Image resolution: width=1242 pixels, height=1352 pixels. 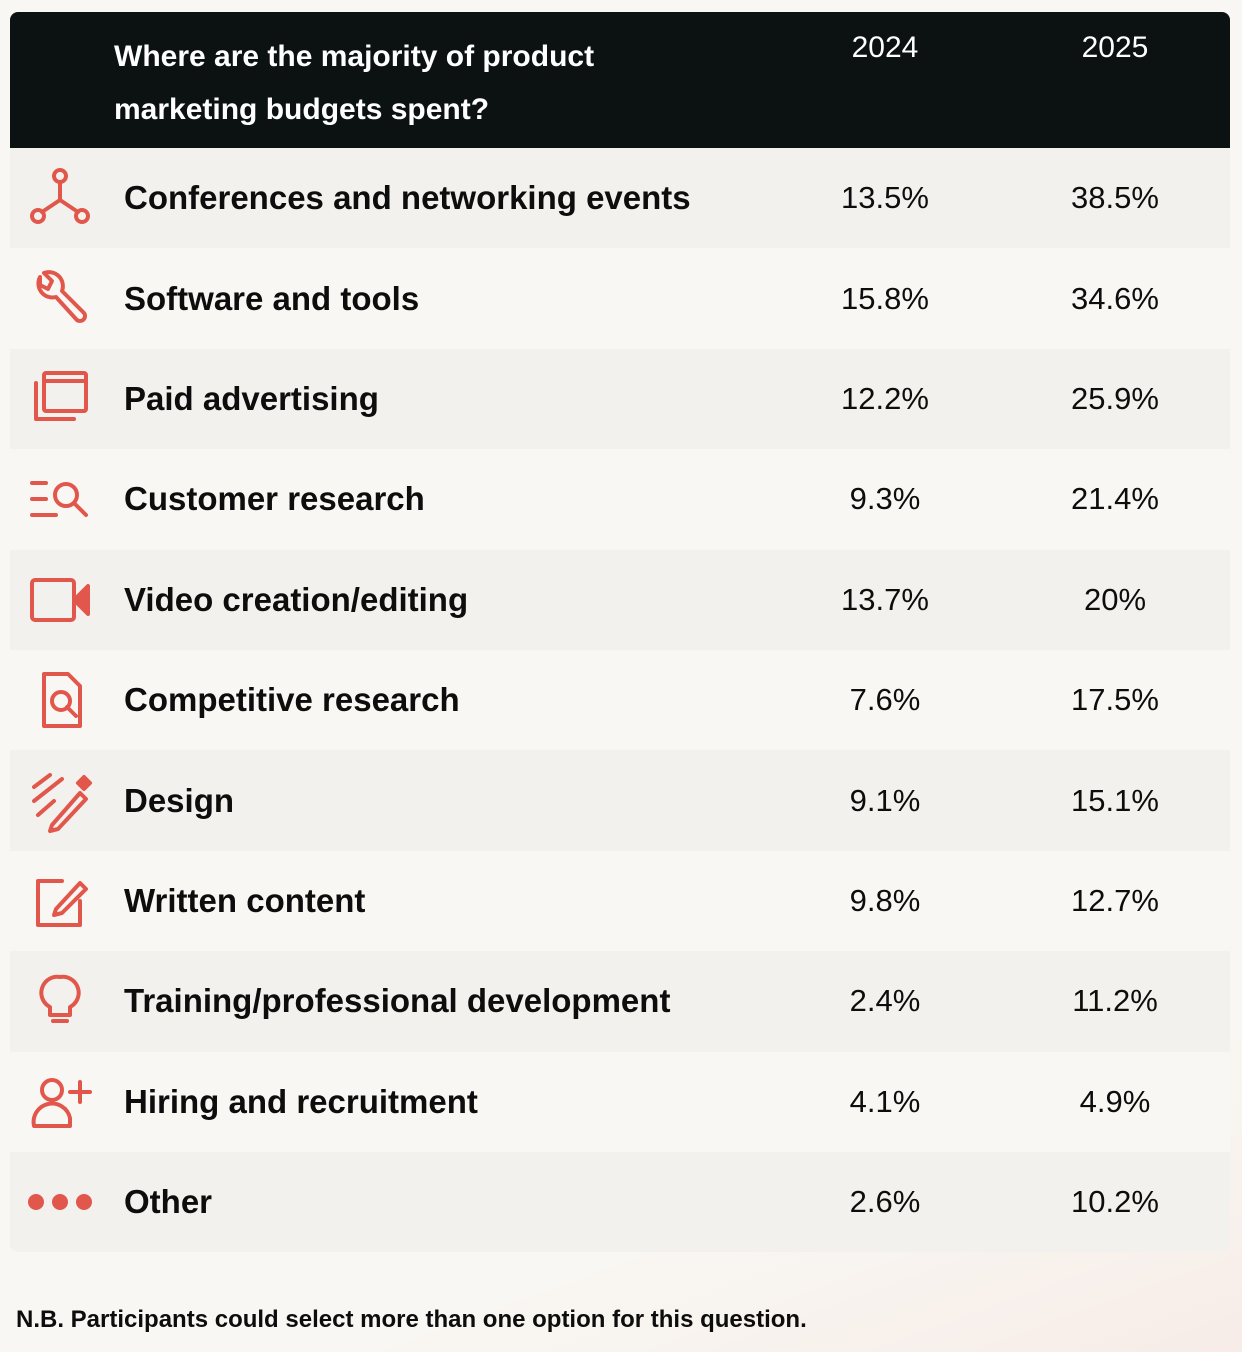 I want to click on table-row: Software and tools 15.8% 34.6%, so click(x=620, y=298).